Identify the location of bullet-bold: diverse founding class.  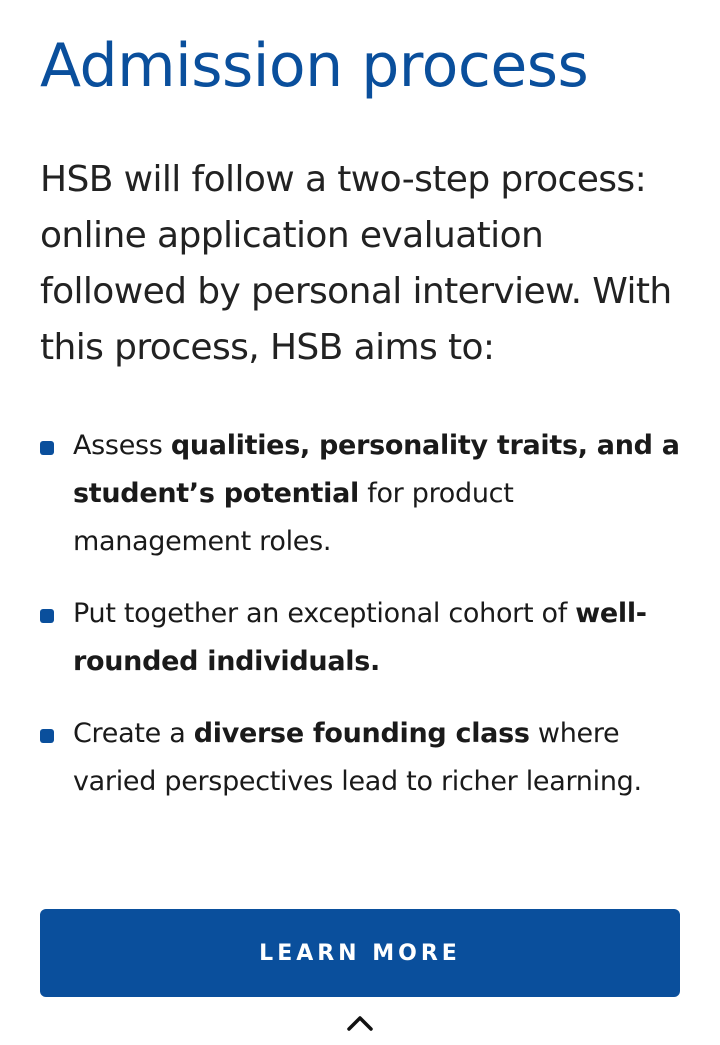
(361, 733).